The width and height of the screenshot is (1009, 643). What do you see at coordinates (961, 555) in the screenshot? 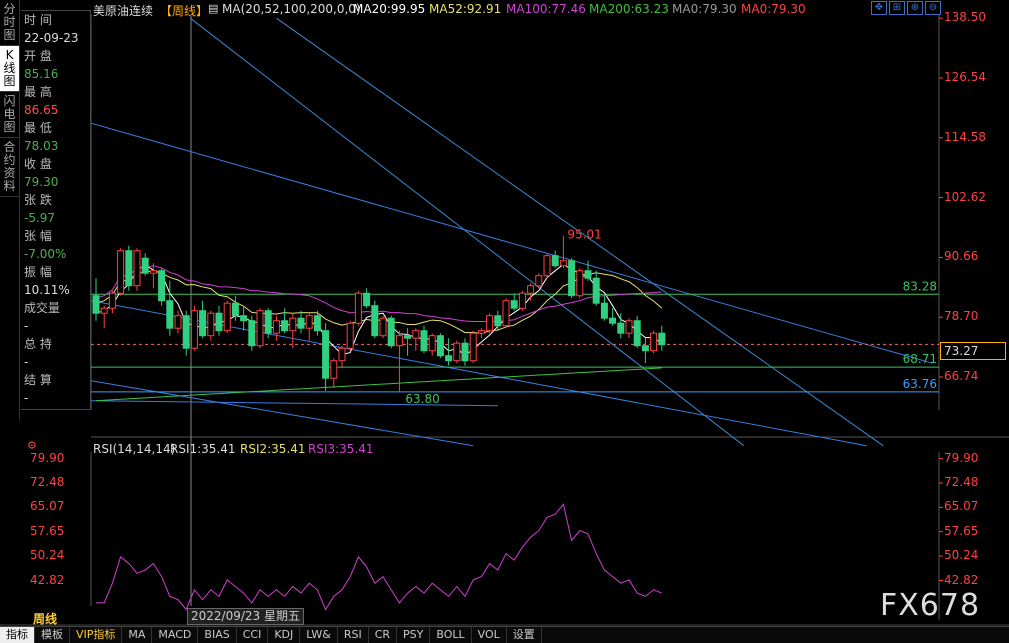
I see `rsi-tick-label: 50.24` at bounding box center [961, 555].